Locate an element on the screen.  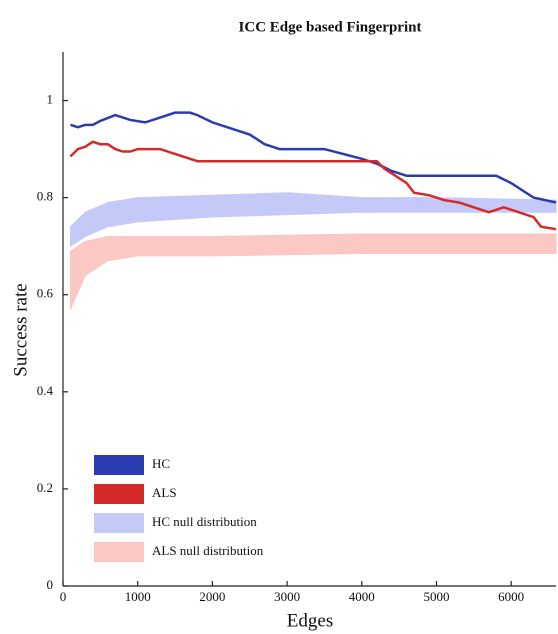
chart-title: ICC Edge based Fingerprint is located at coordinates (330, 27).